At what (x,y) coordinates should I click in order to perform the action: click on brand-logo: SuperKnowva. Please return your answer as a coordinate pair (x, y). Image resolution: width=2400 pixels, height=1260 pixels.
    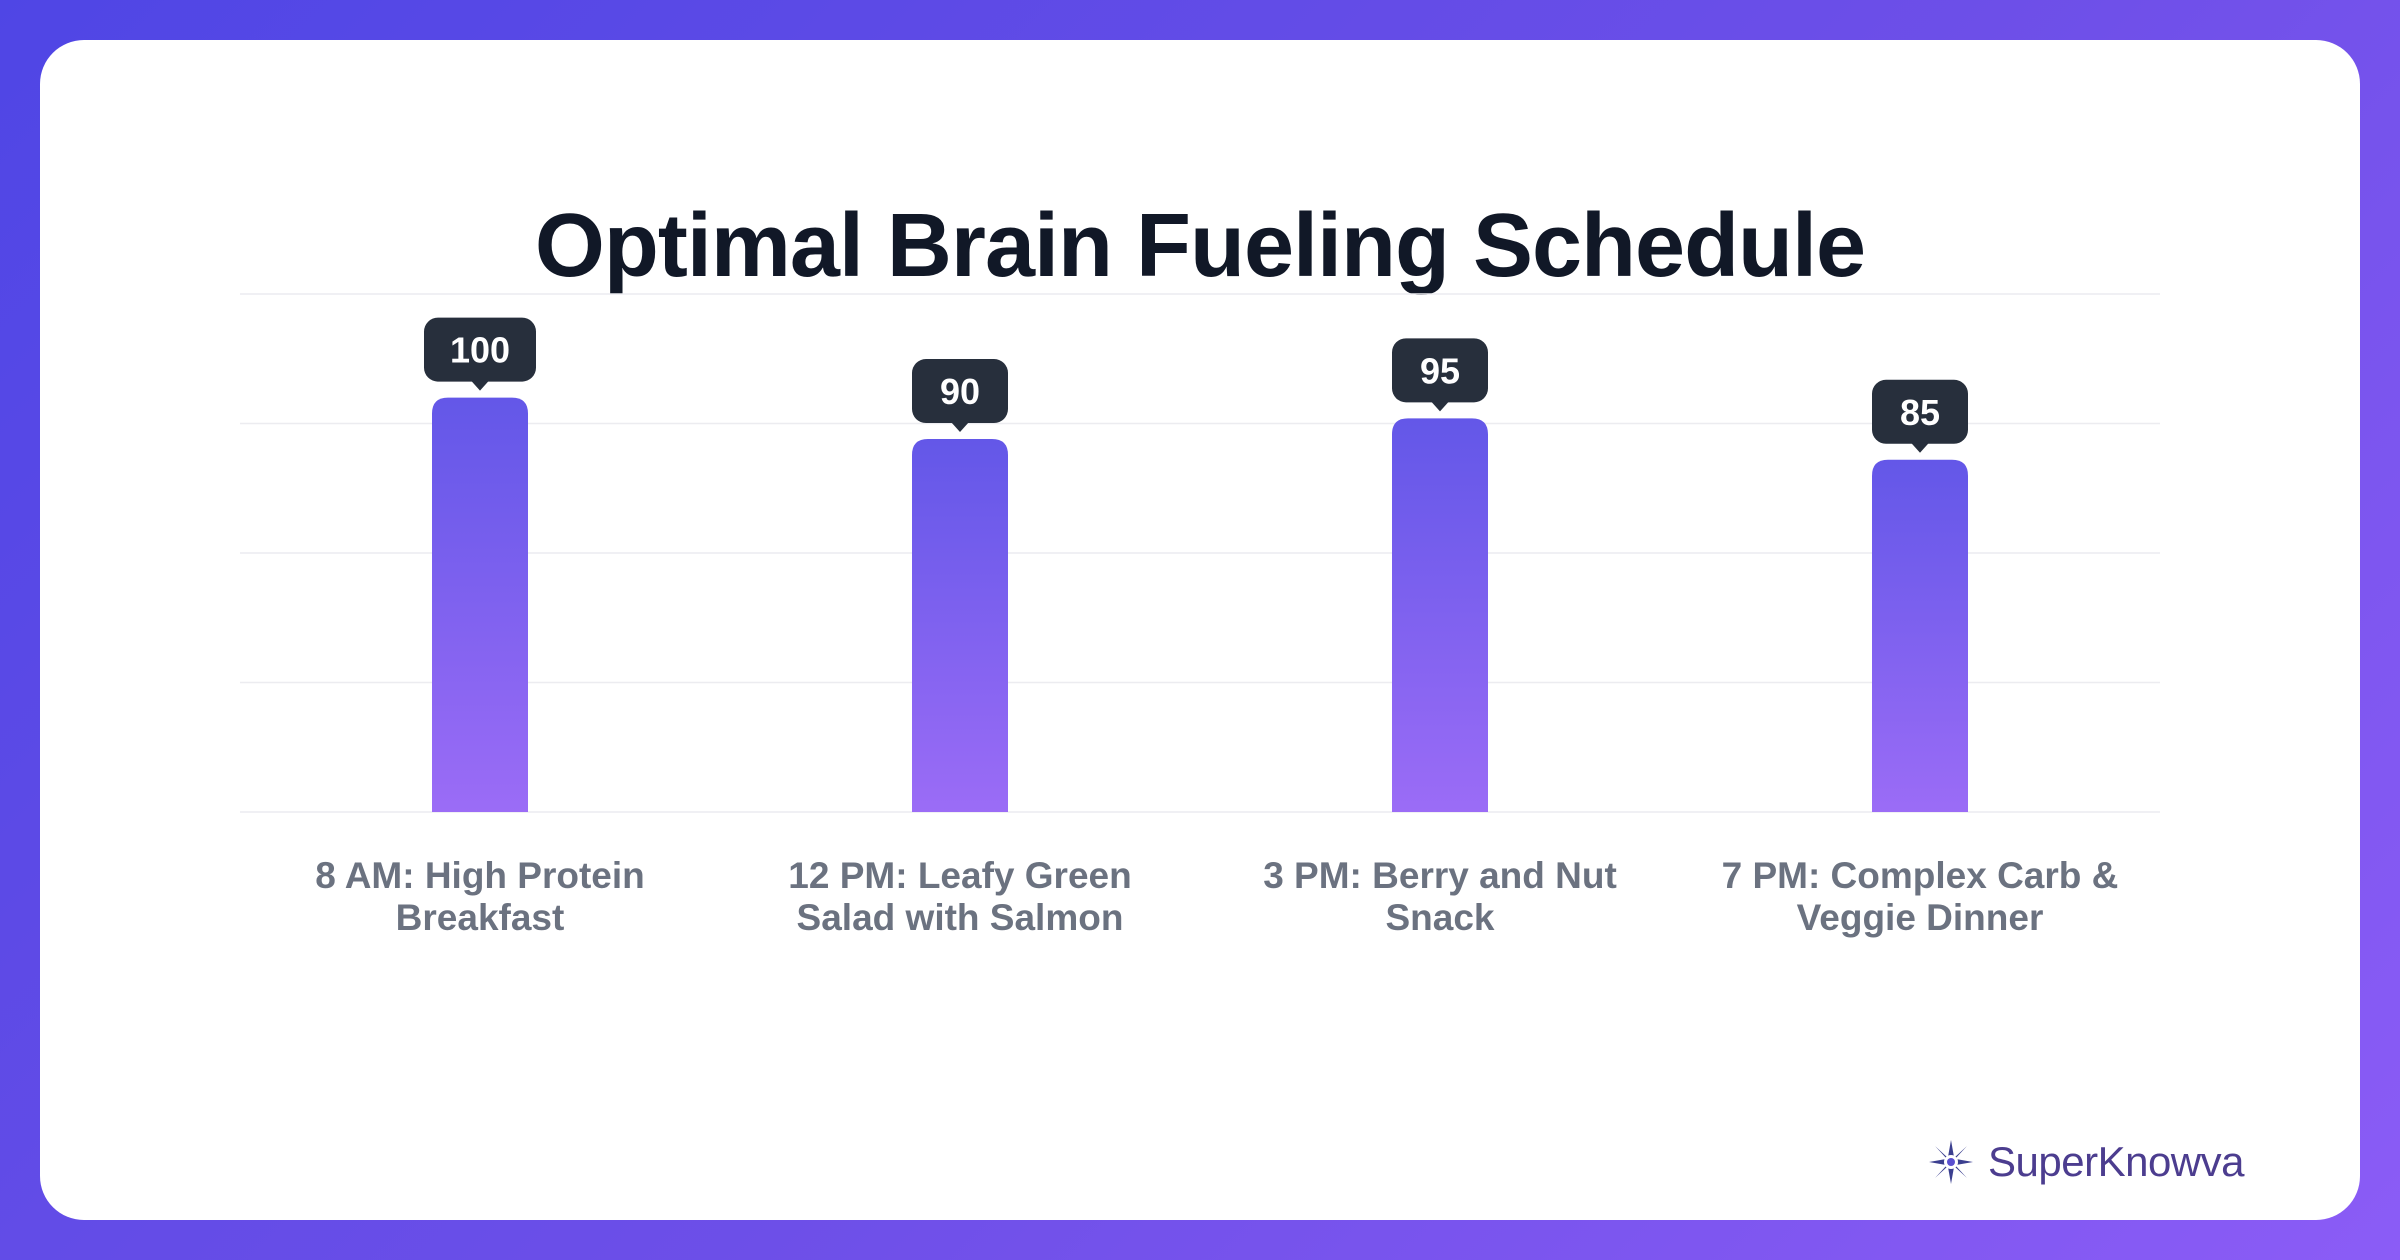
    Looking at the image, I should click on (2086, 1162).